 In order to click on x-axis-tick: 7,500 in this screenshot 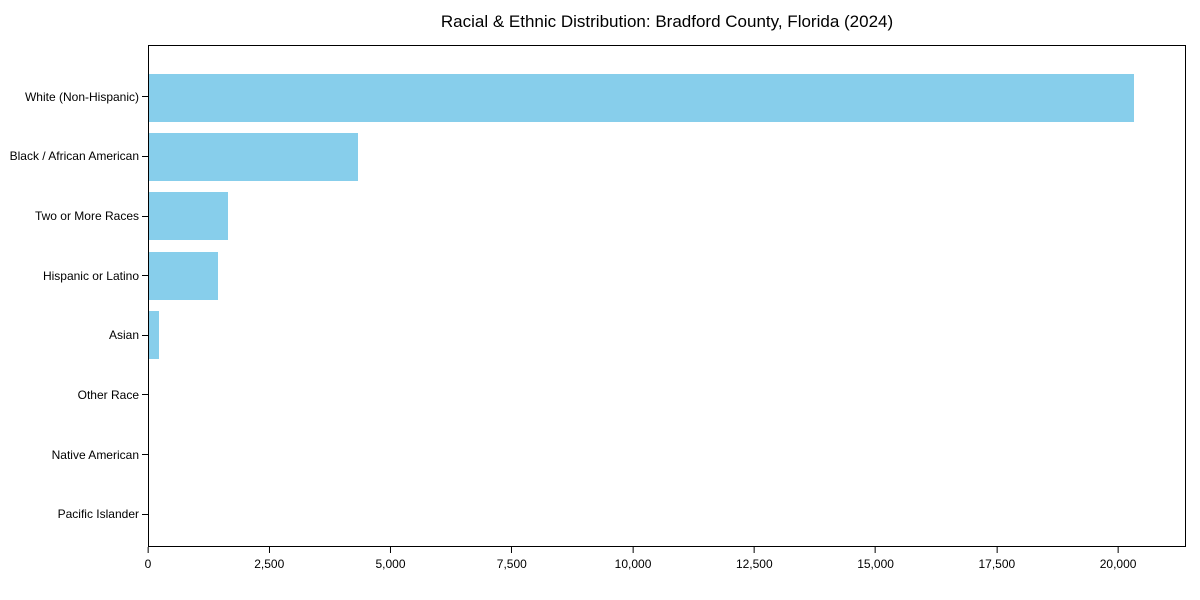, I will do `click(512, 559)`.